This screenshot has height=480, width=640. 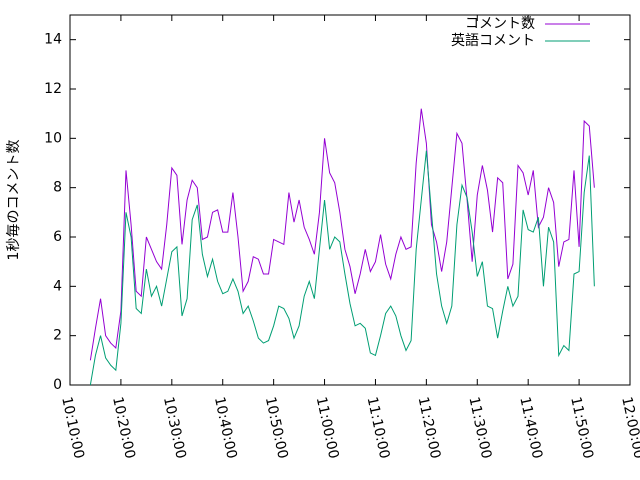 I want to click on x-tick-label: 11:50:00, so click(x=581, y=427).